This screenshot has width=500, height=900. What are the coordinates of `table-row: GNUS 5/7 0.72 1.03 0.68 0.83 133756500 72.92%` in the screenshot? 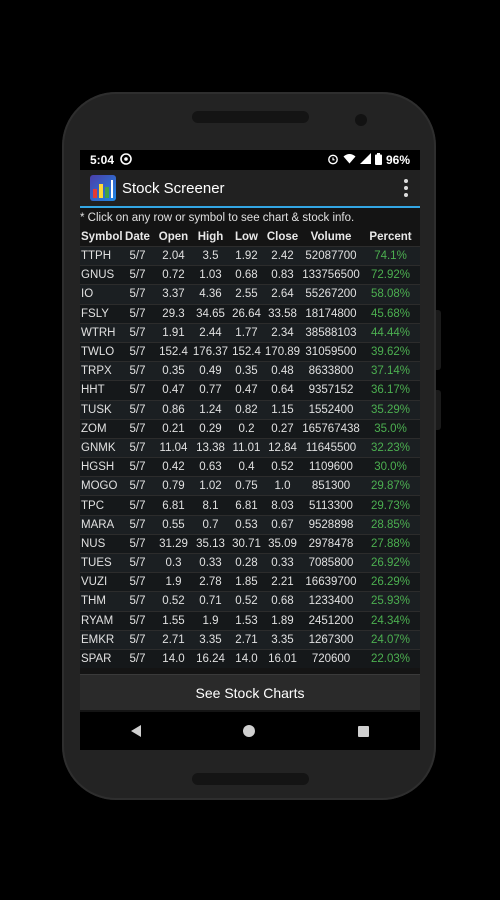 It's located at (250, 275).